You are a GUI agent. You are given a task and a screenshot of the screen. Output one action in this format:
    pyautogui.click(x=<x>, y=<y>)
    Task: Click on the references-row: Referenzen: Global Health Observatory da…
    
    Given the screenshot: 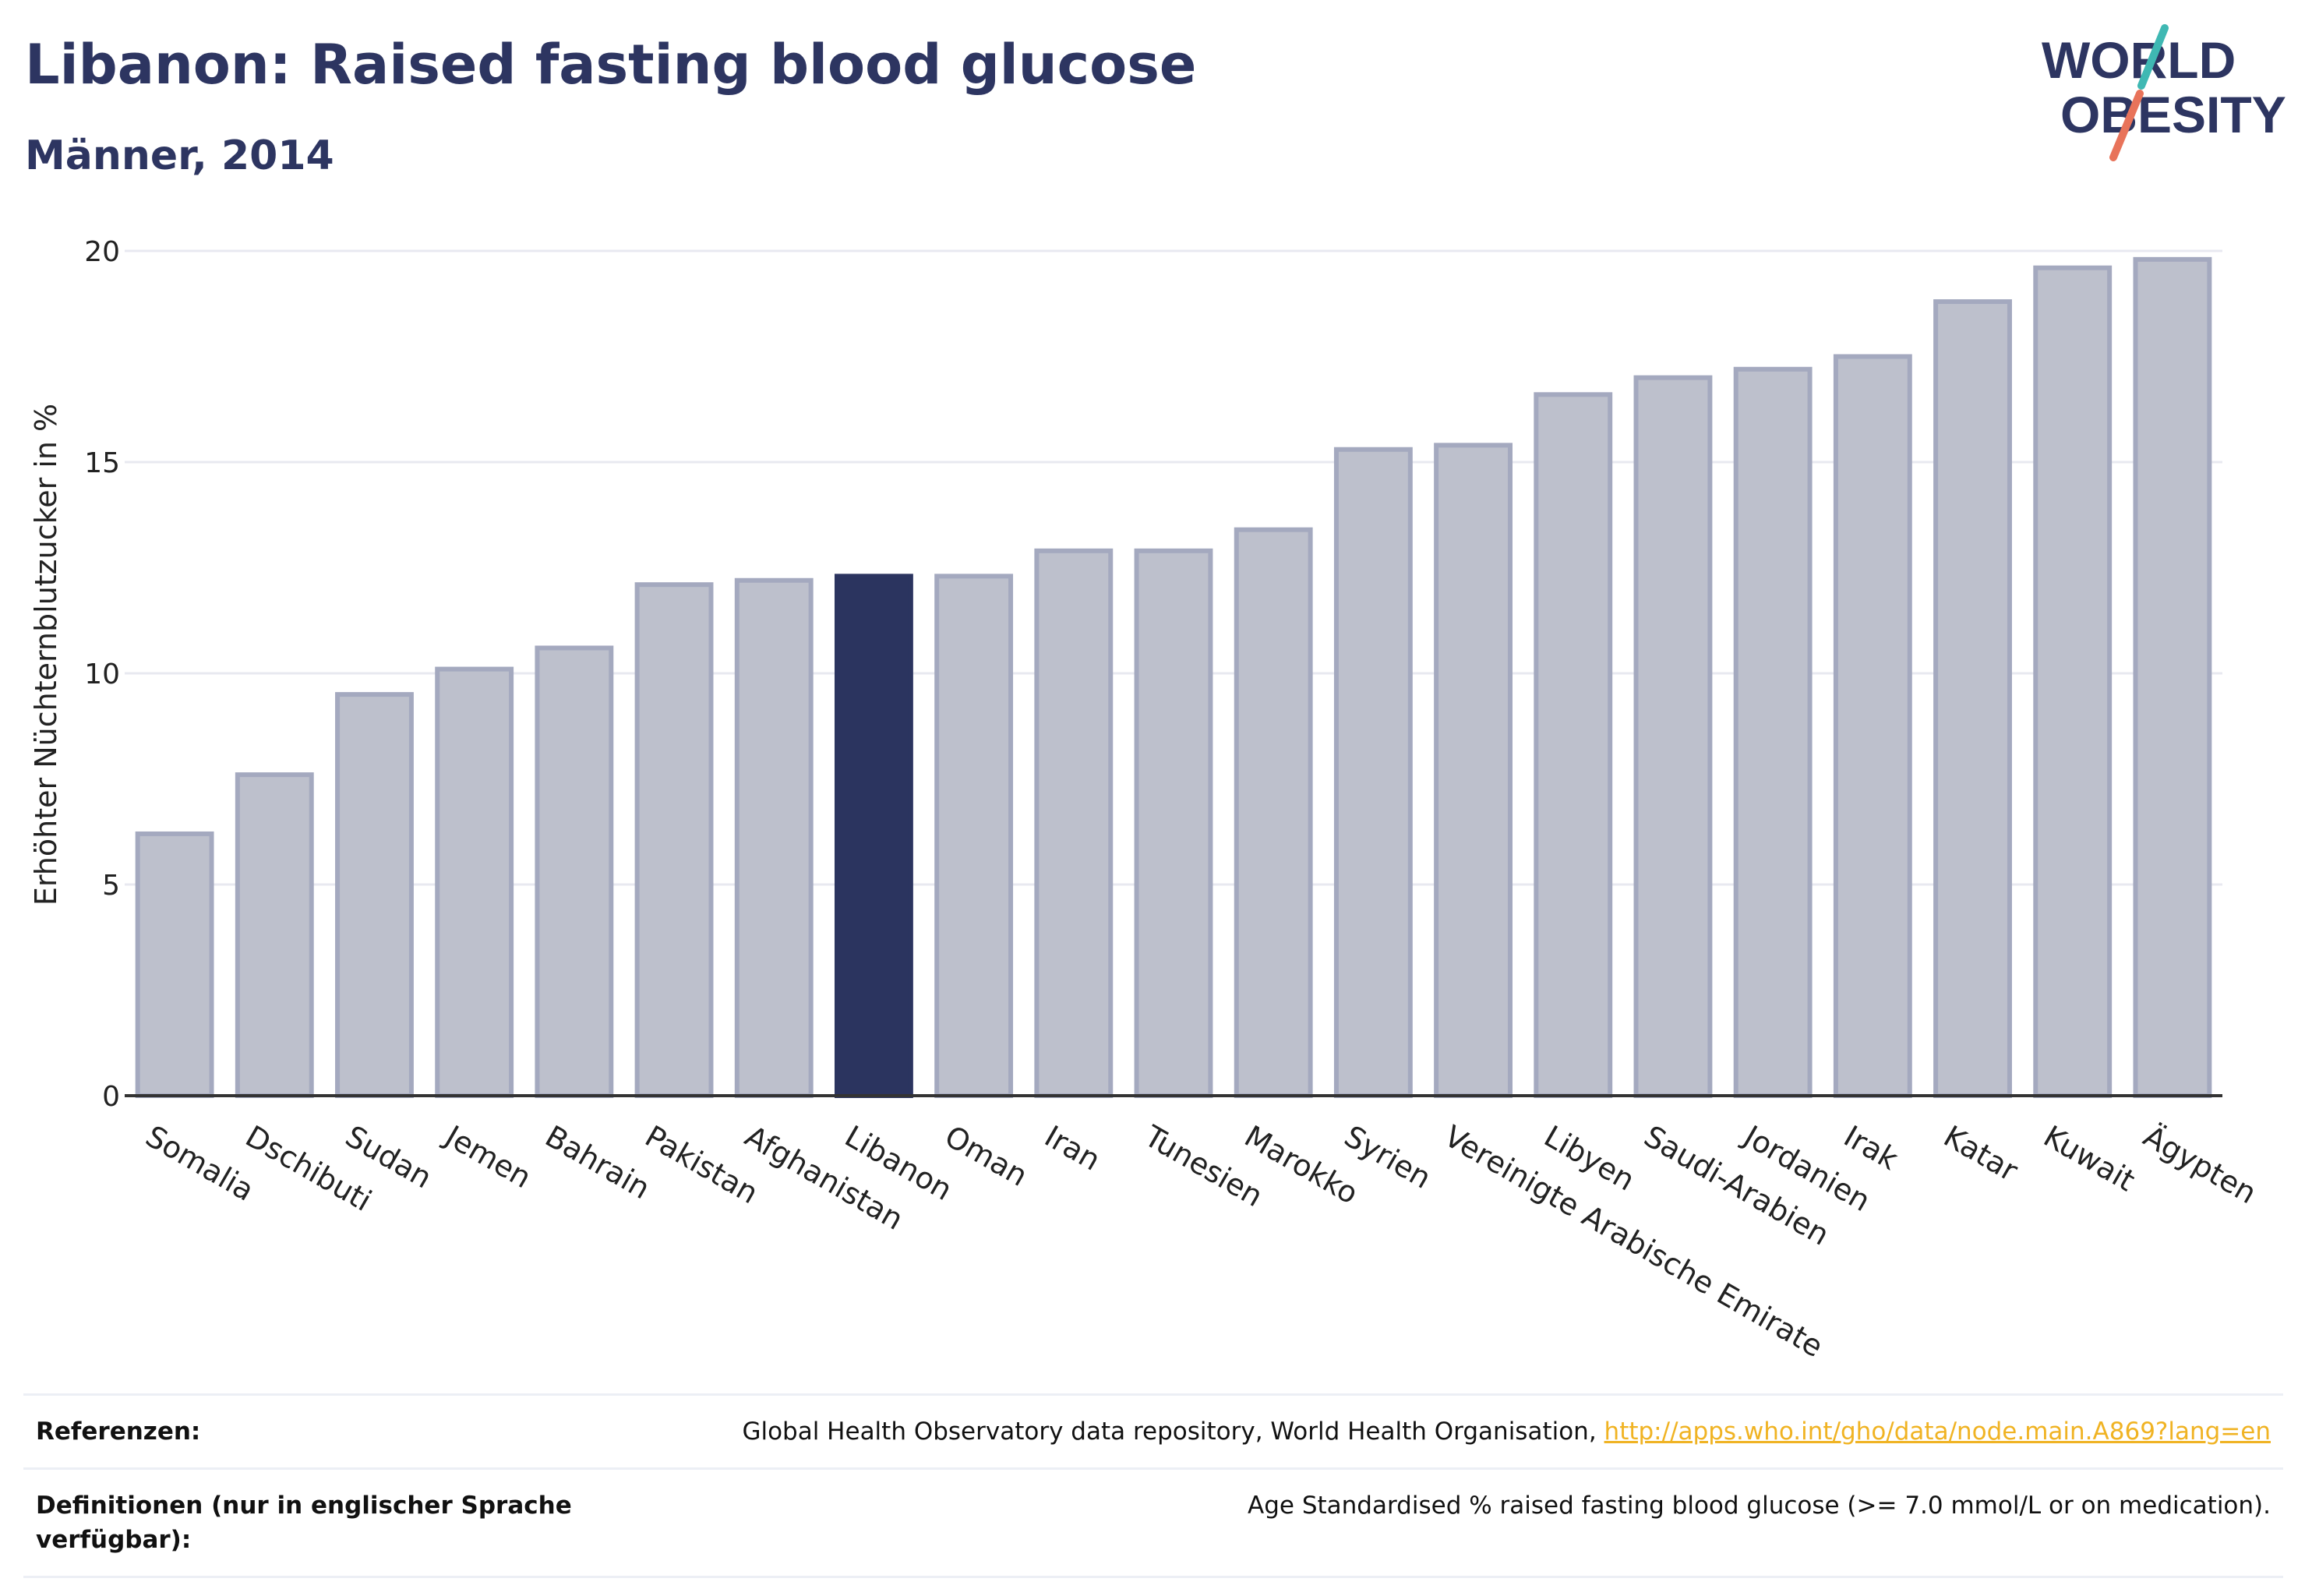 What is the action you would take?
    pyautogui.click(x=1153, y=1433)
    